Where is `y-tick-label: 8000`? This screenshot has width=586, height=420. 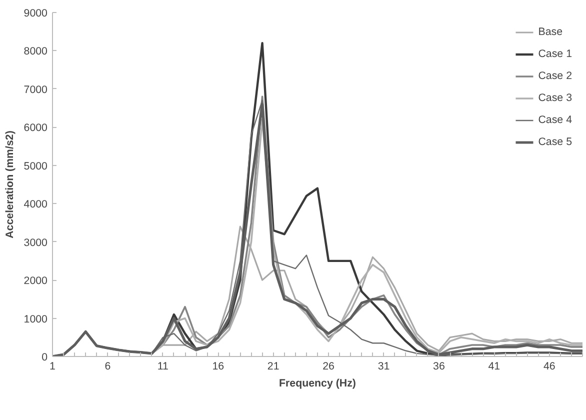
y-tick-label: 8000 is located at coordinates (36, 52).